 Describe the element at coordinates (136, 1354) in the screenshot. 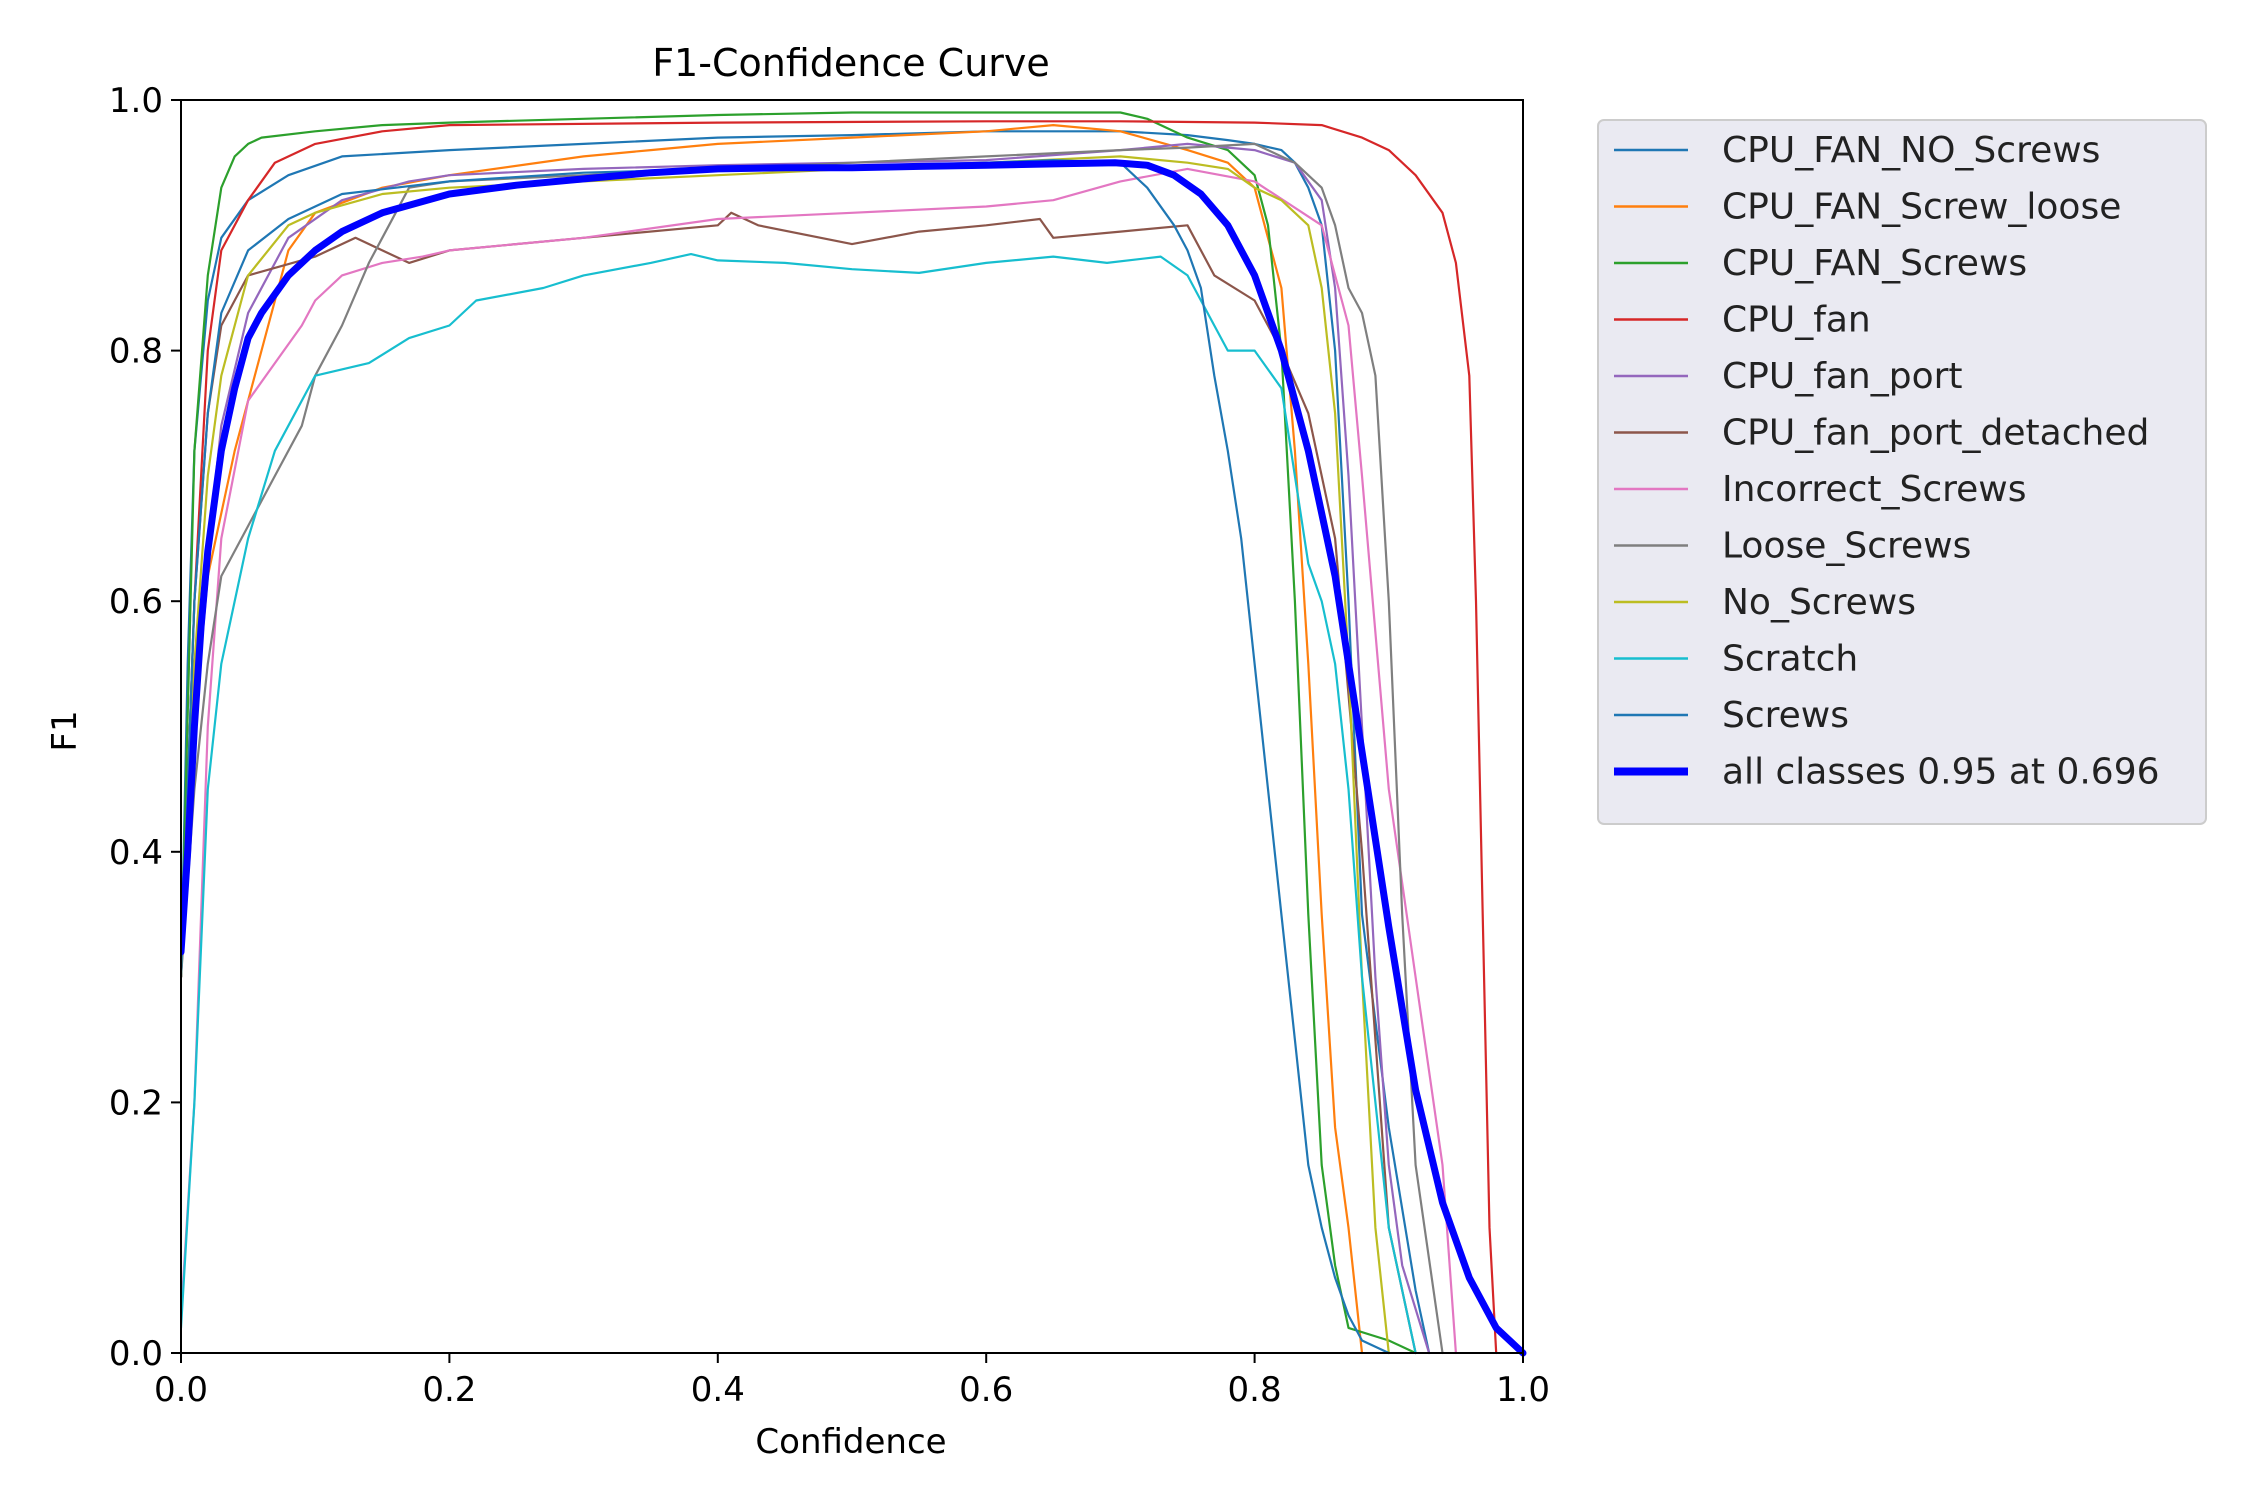

I see `y-tick-label: 0.0` at that location.